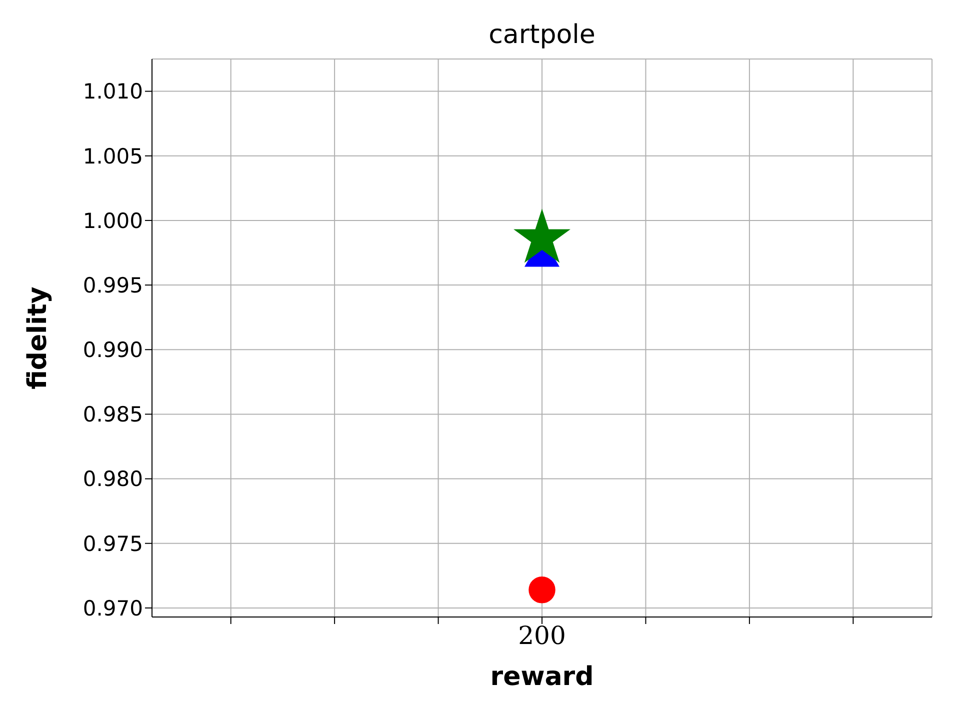 The image size is (960, 720). I want to click on x-tick-label: 200, so click(542, 635).